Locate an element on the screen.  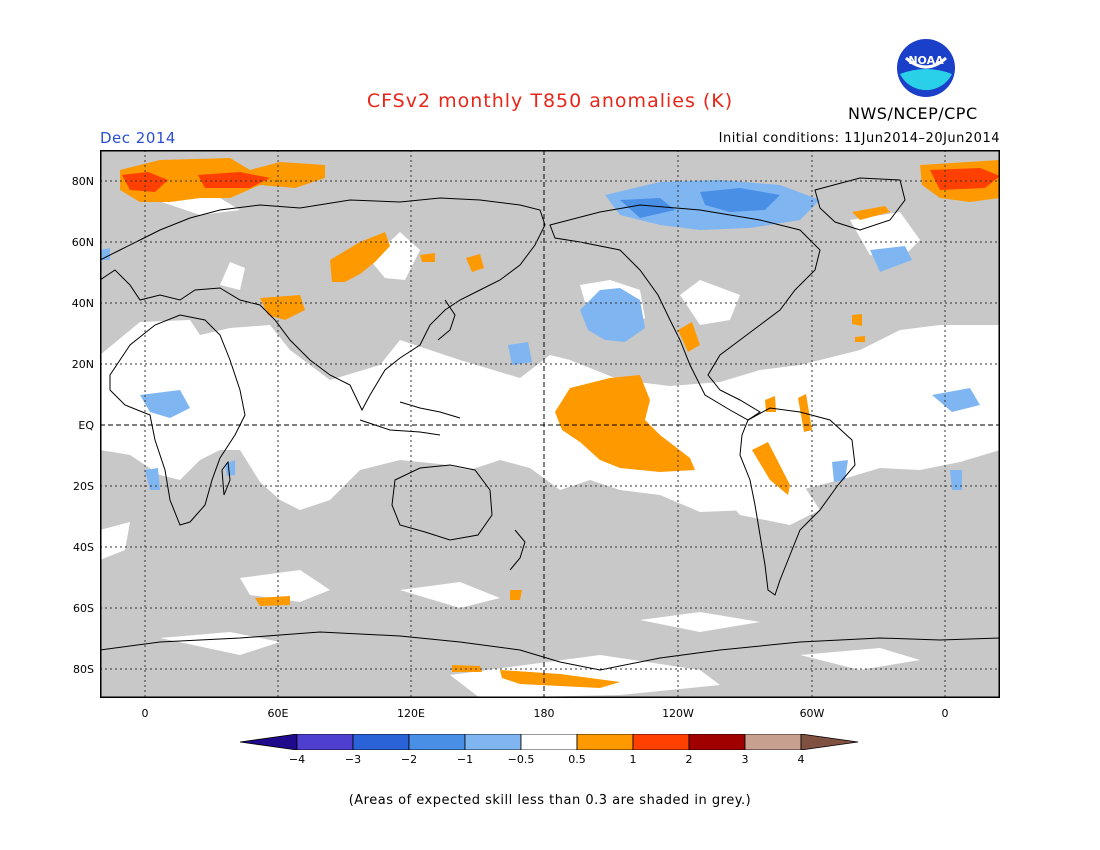
colorbar-label: −3 is located at coordinates (353, 759).